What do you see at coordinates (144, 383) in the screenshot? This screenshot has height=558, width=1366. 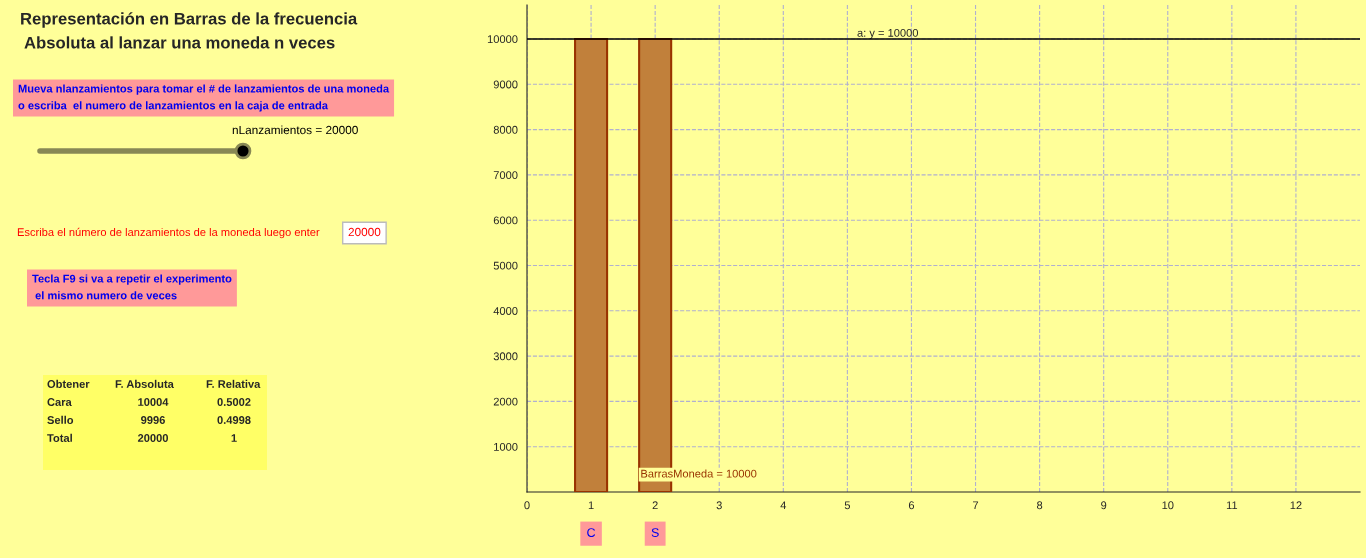 I see `text: F. Absoluta` at bounding box center [144, 383].